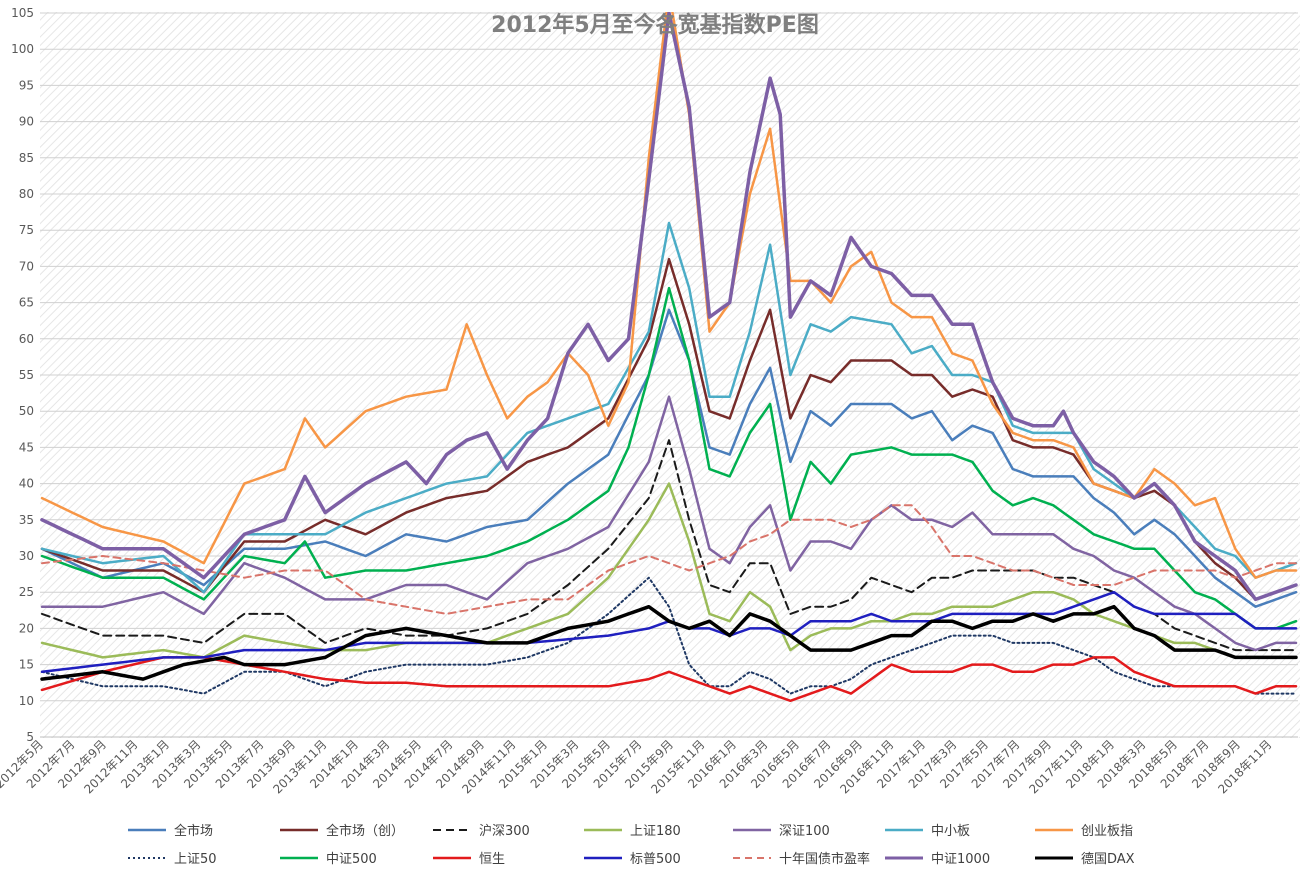 Image resolution: width=1316 pixels, height=880 pixels. Describe the element at coordinates (26, 194) in the screenshot. I see `y-tick-label: 80` at that location.